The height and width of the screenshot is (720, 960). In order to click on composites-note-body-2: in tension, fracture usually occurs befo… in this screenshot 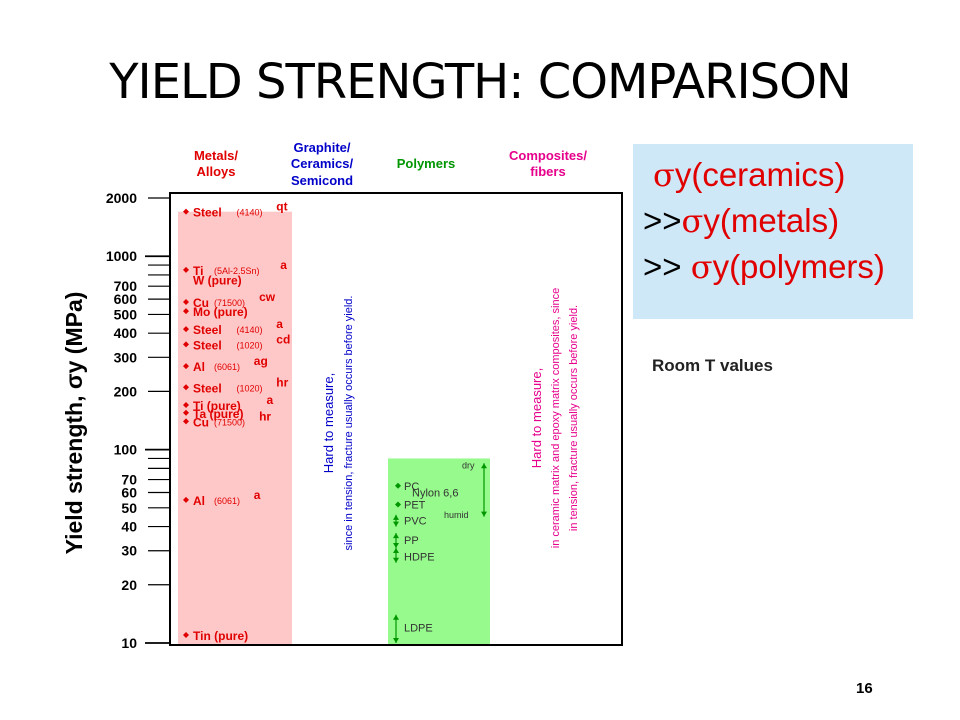, I will do `click(574, 418)`.